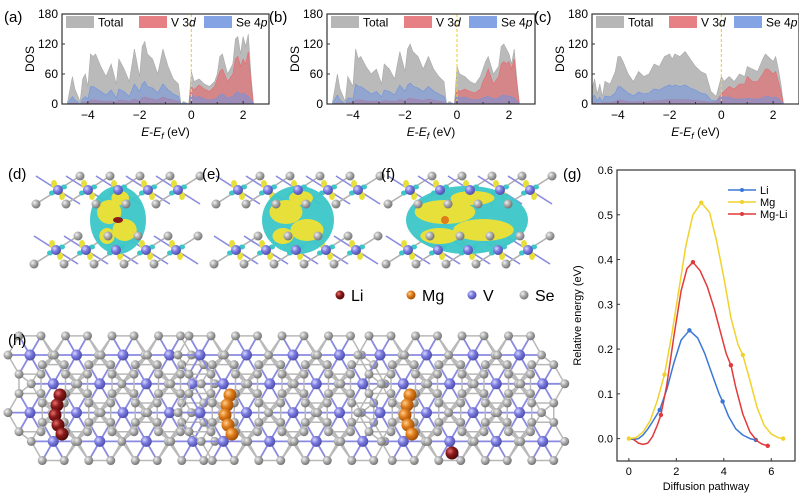  I want to click on data-point-mg-li, so click(661, 415).